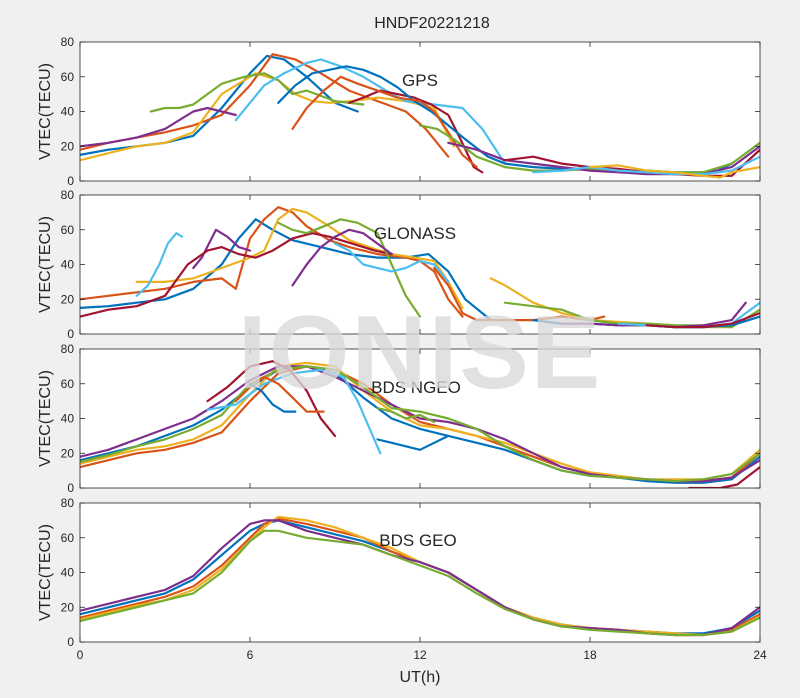 This screenshot has width=800, height=698. I want to click on panel-label: BDS NGEO, so click(416, 387).